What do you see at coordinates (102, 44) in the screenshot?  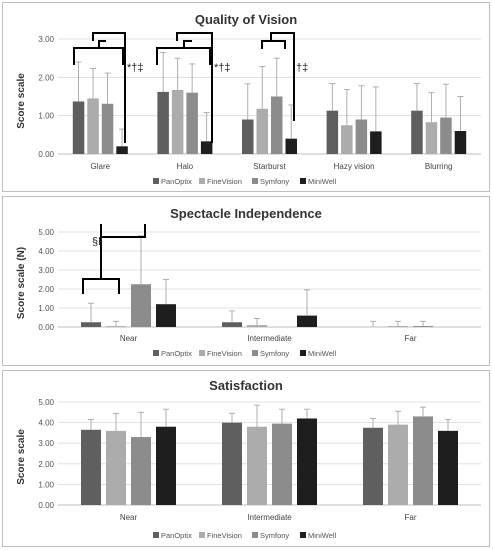 I see `bracket-glare-mid` at bounding box center [102, 44].